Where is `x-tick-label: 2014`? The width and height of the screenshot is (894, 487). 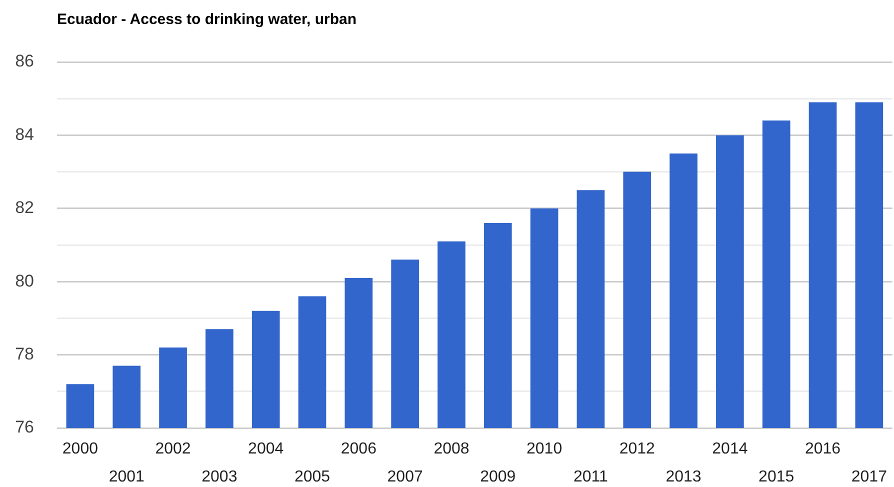 x-tick-label: 2014 is located at coordinates (730, 449).